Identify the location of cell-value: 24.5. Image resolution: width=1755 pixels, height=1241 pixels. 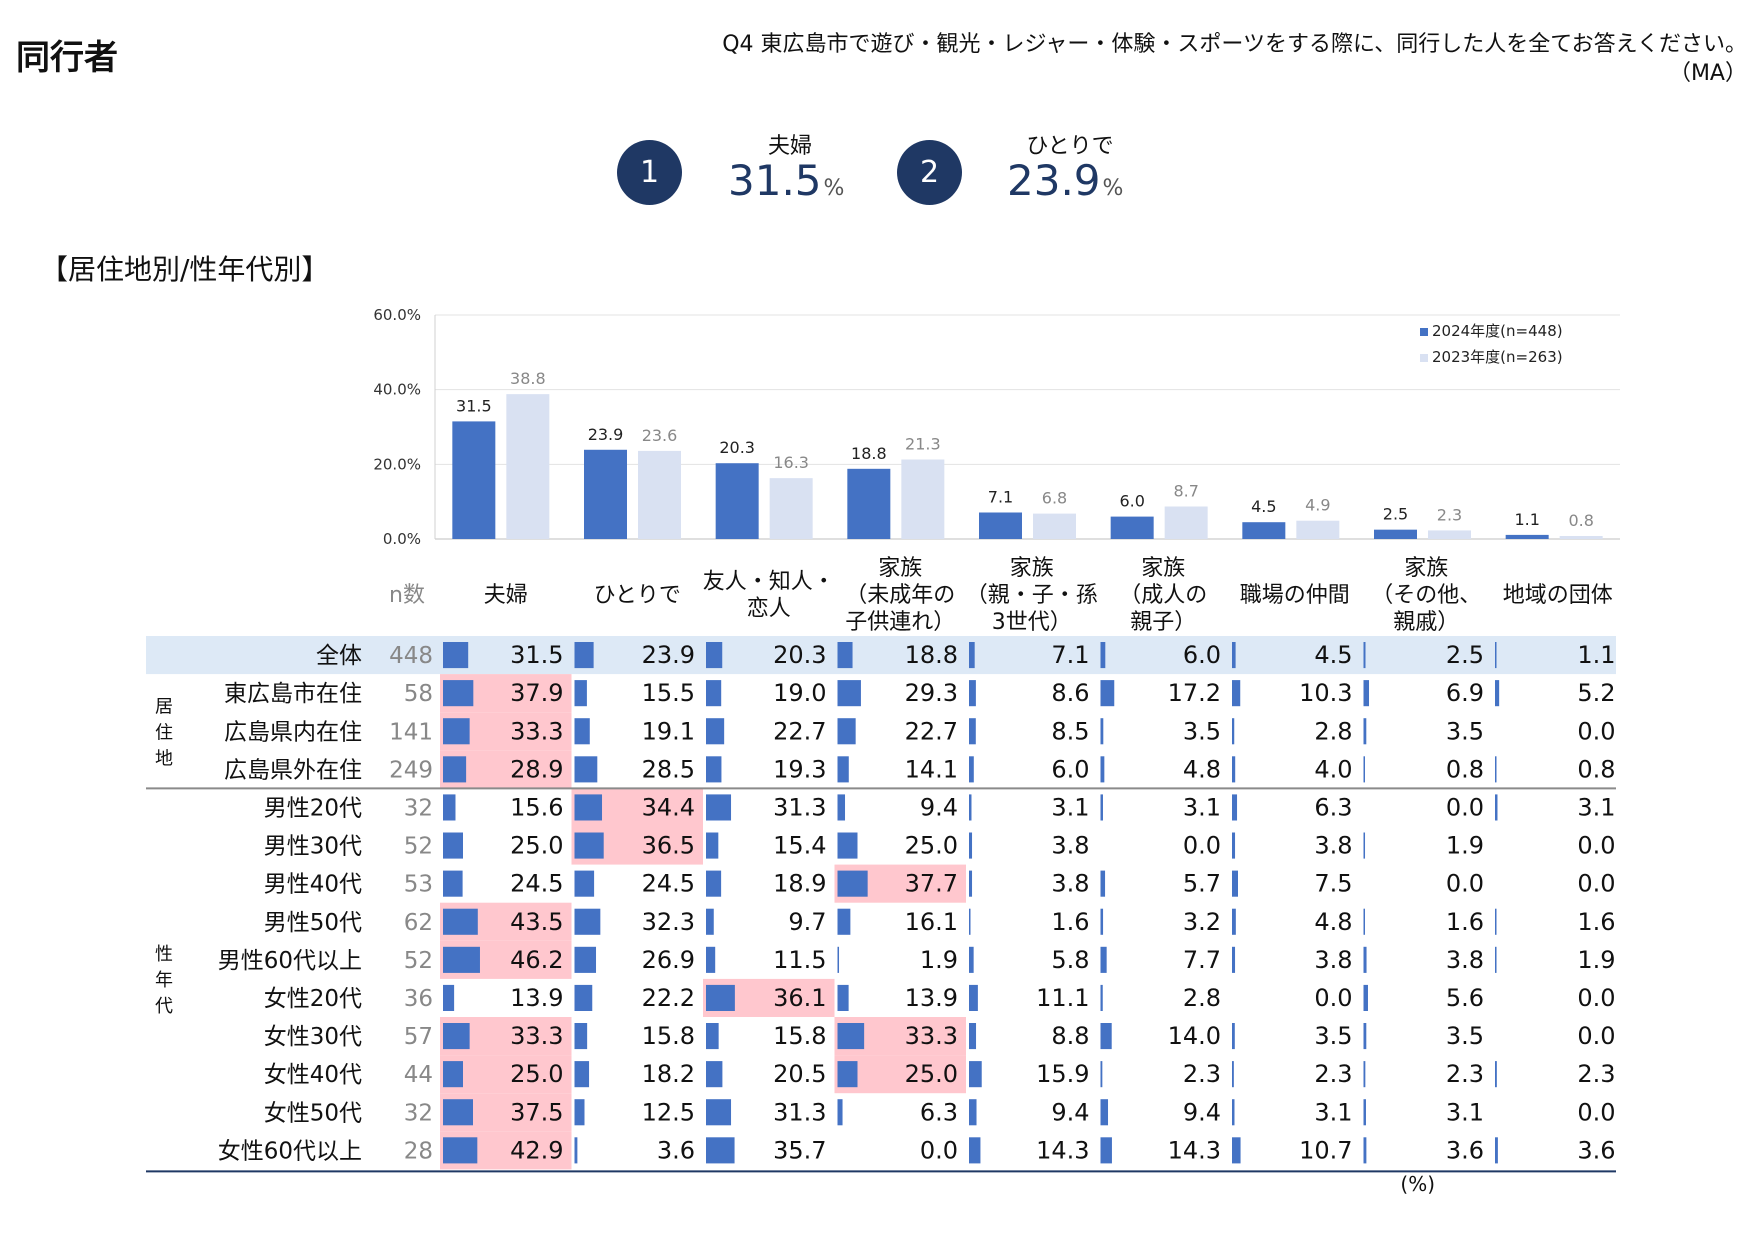
(668, 884).